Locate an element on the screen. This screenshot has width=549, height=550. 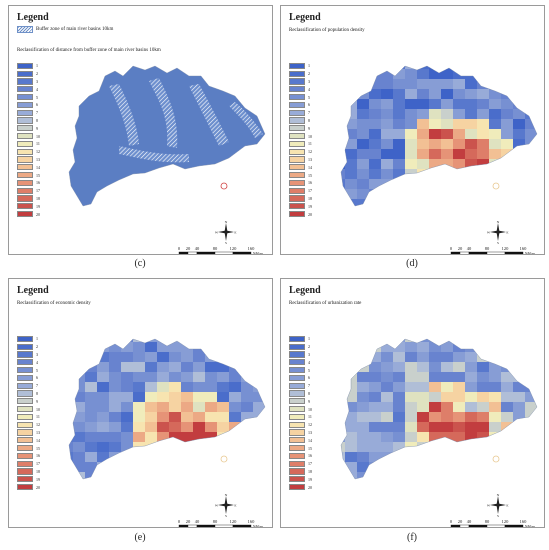
scale-tick-label: 20 is located at coordinates (188, 248).